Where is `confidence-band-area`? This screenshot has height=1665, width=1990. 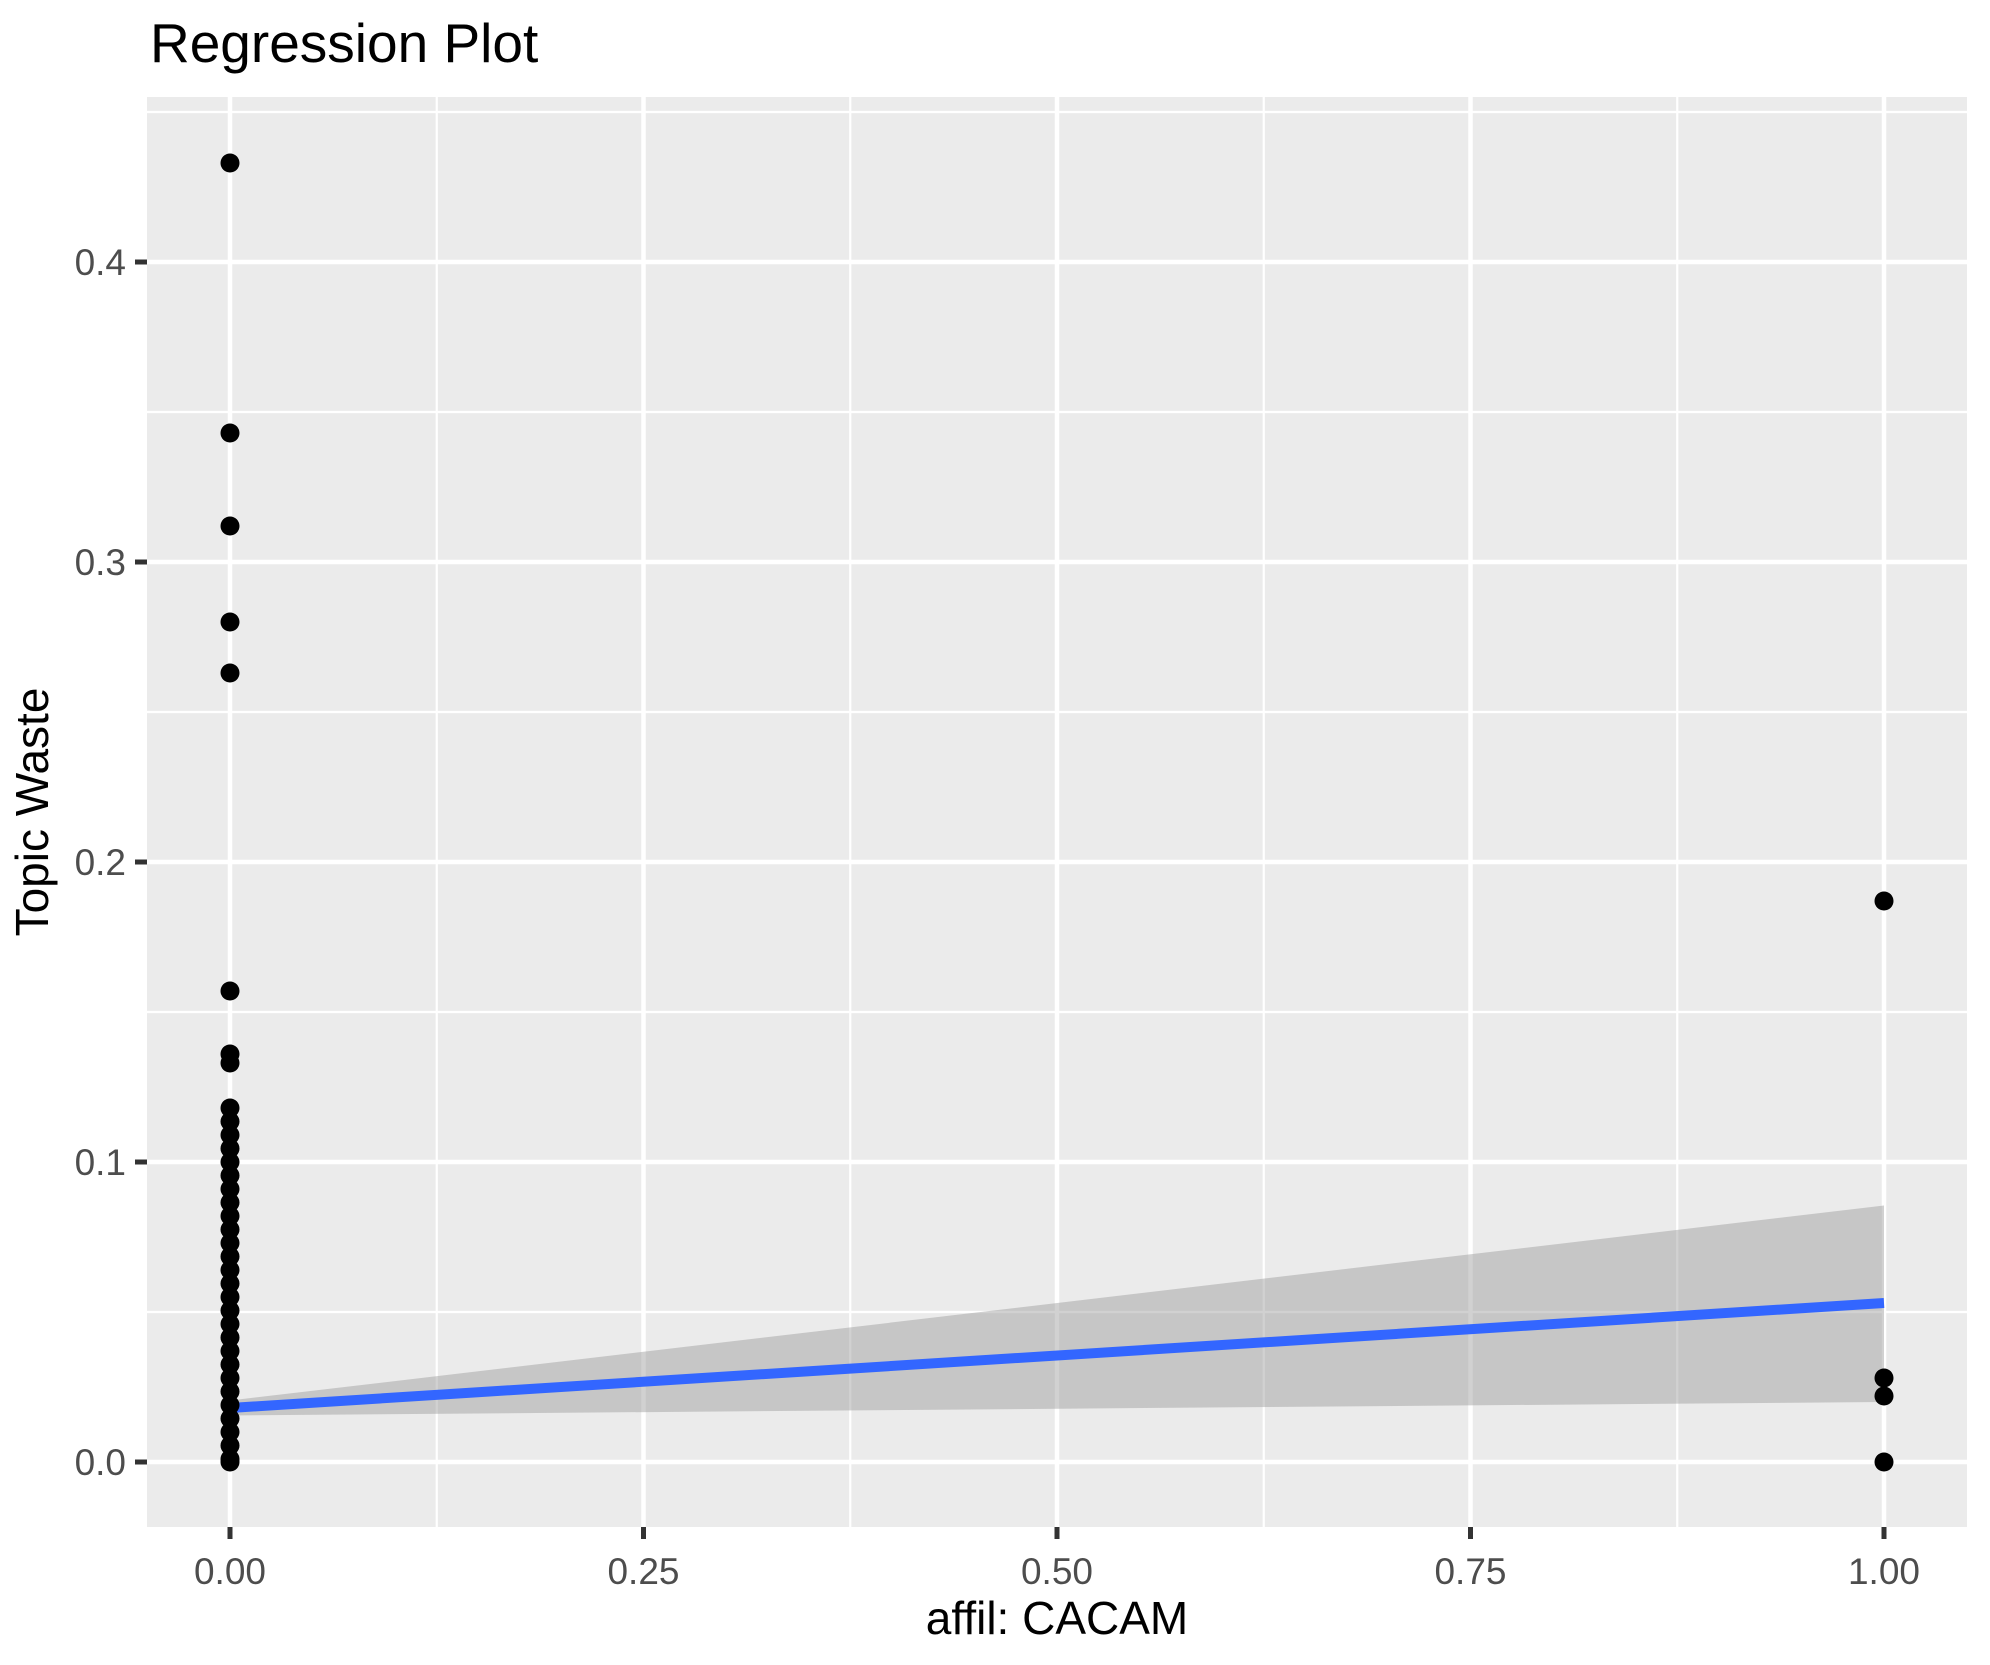
confidence-band-area is located at coordinates (1057, 1310).